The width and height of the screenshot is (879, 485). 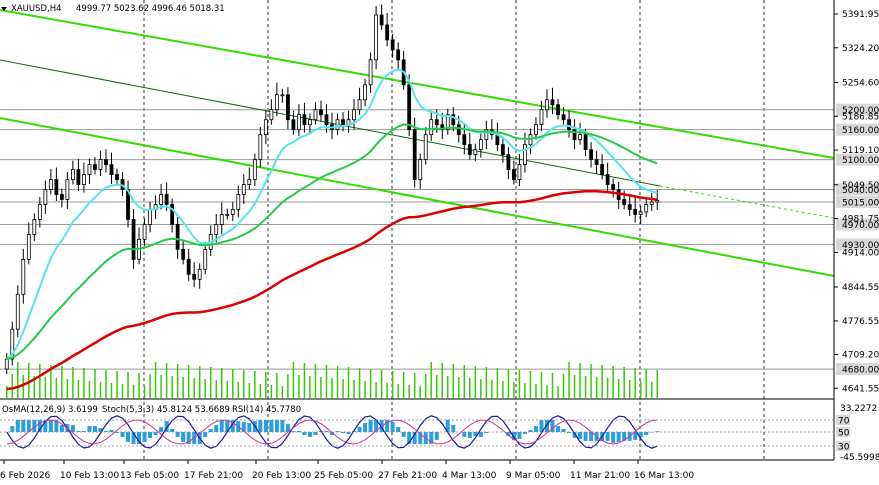 What do you see at coordinates (858, 409) in the screenshot?
I see `indicator-axis-max: 33.2272` at bounding box center [858, 409].